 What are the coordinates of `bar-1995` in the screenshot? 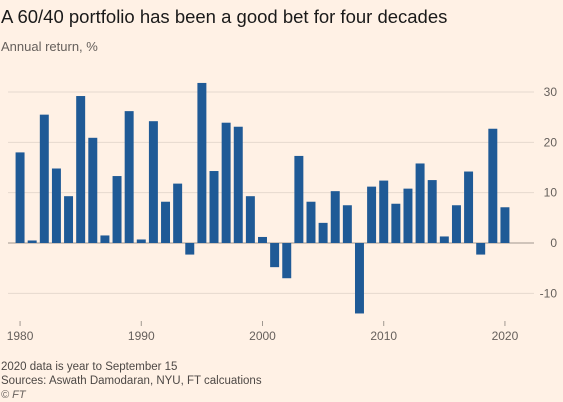 It's located at (202, 162).